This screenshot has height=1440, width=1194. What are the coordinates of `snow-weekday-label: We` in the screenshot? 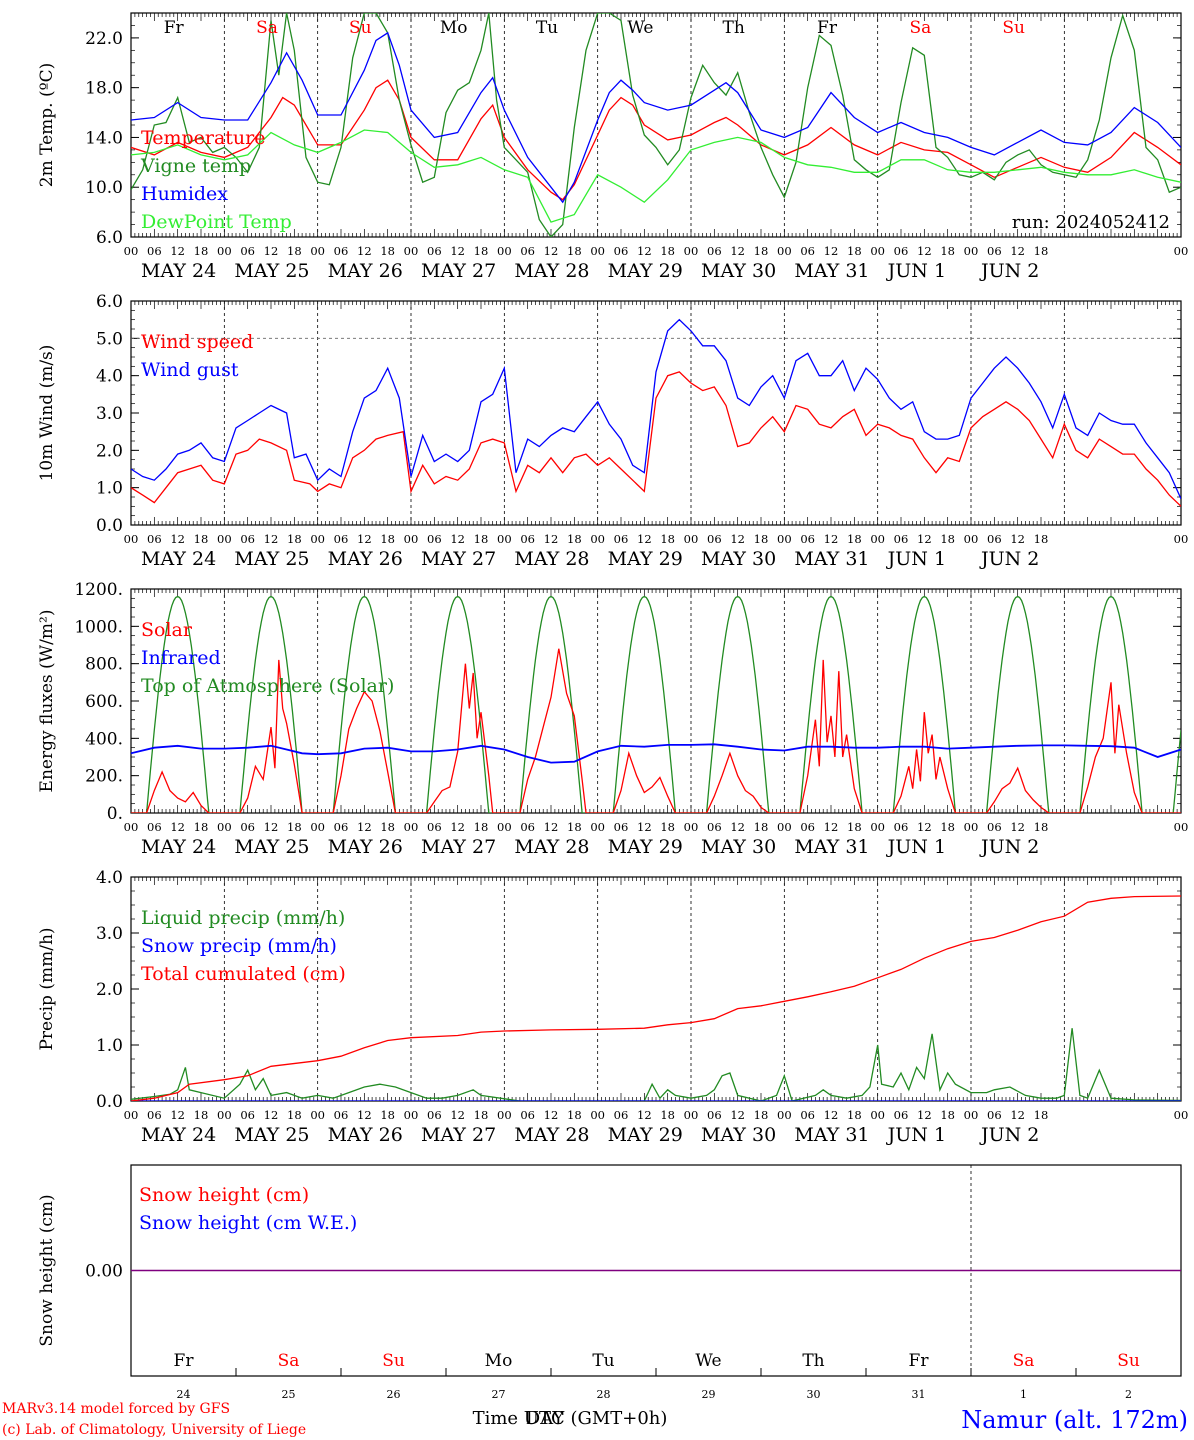 It's located at (708, 1361).